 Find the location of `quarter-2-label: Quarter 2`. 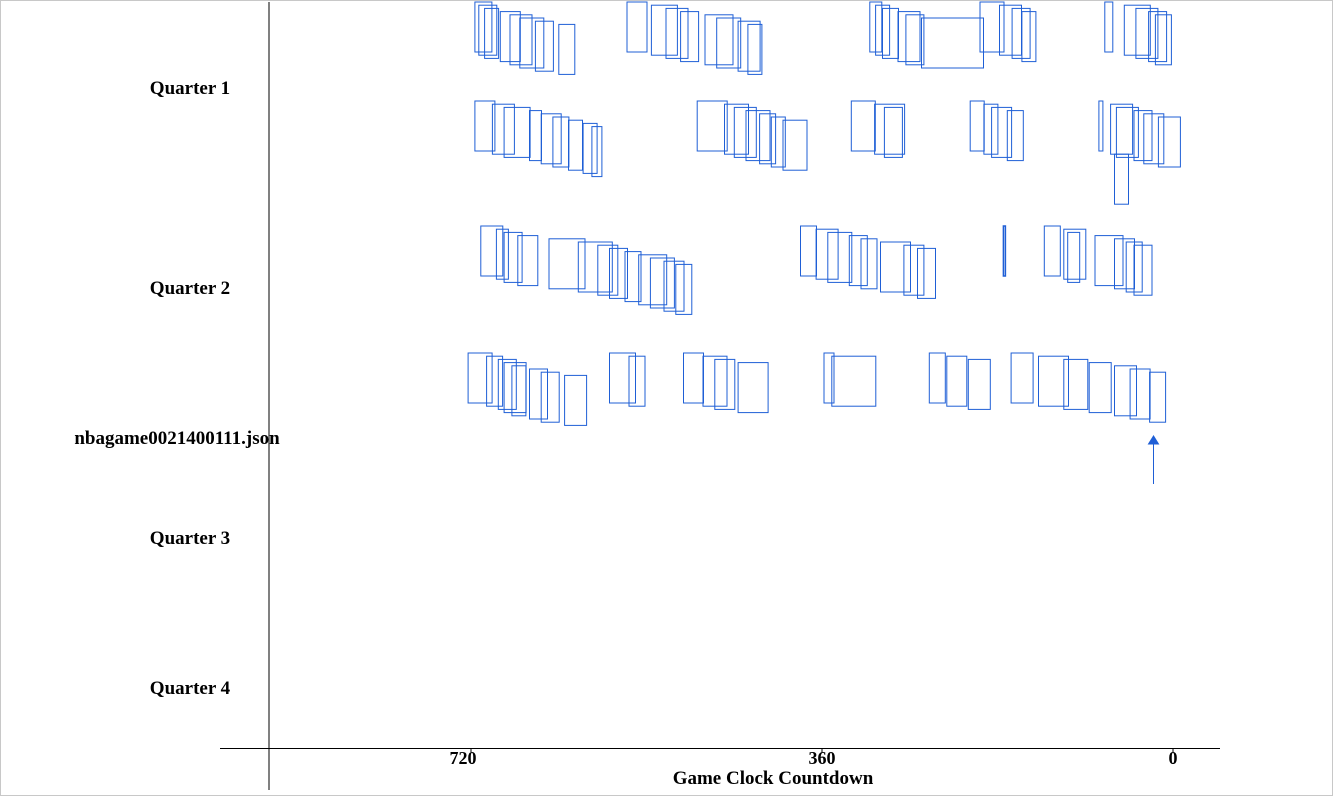

quarter-2-label: Quarter 2 is located at coordinates (190, 288).